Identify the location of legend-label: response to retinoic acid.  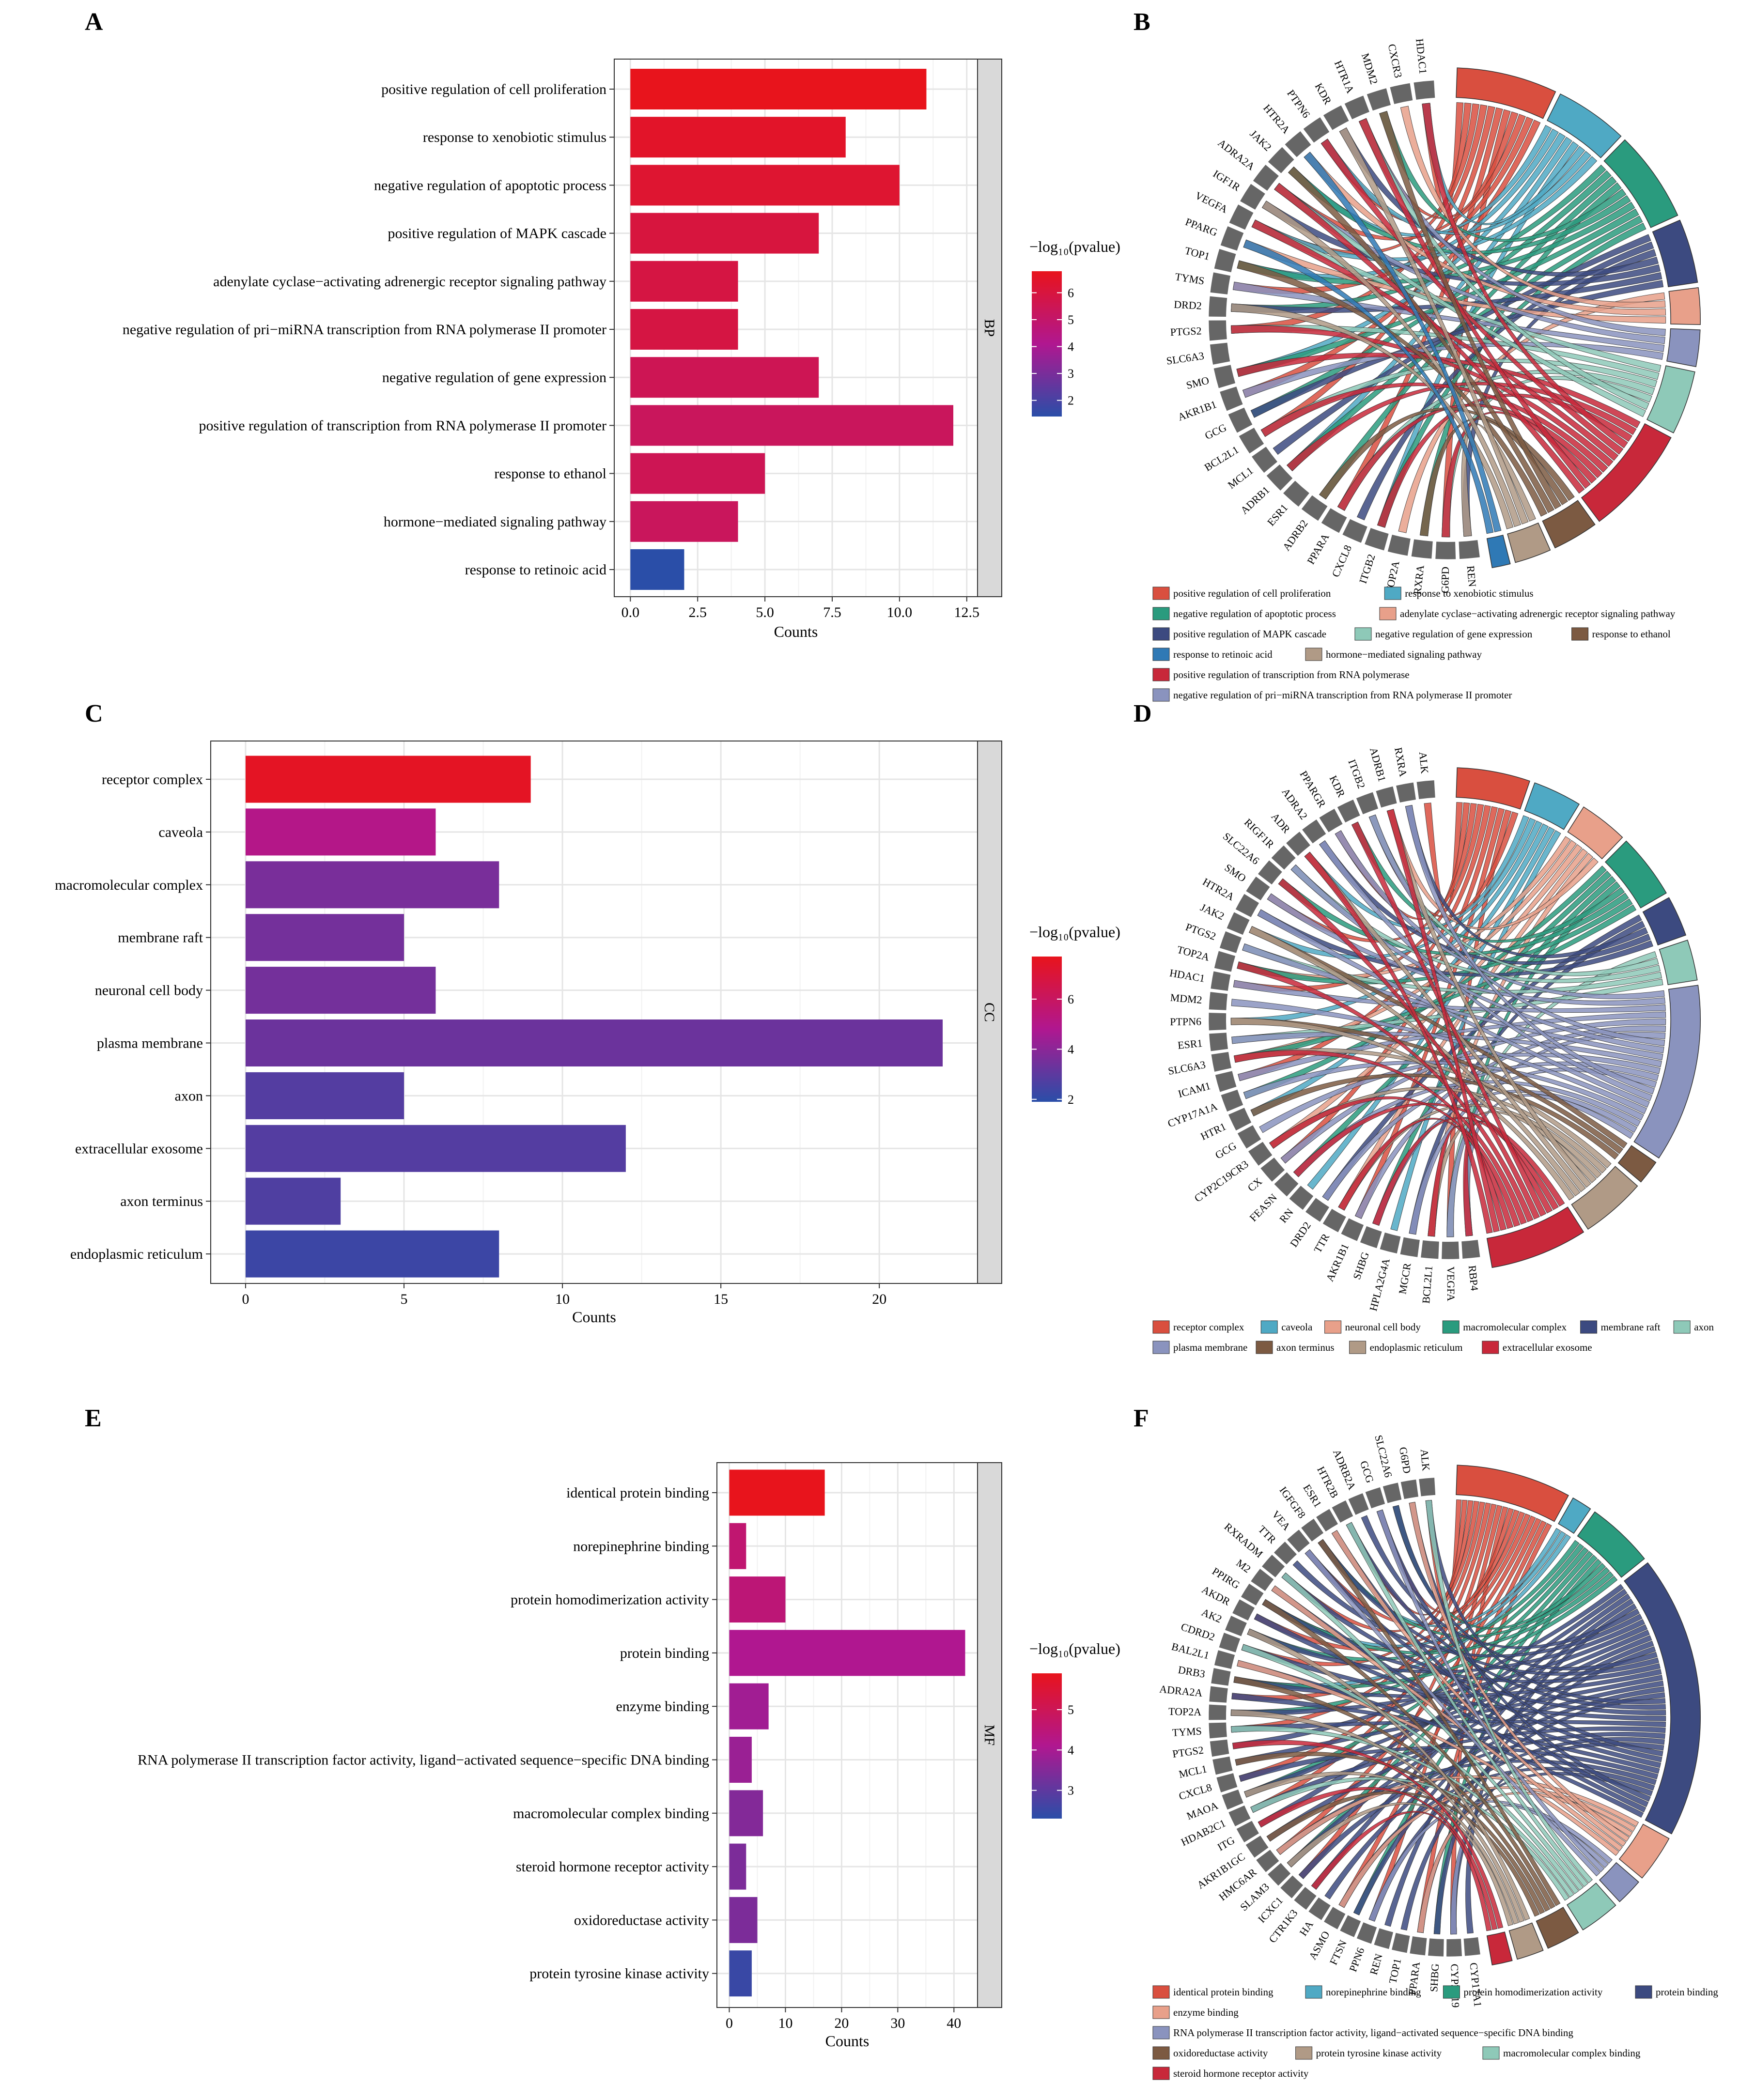
(1223, 654).